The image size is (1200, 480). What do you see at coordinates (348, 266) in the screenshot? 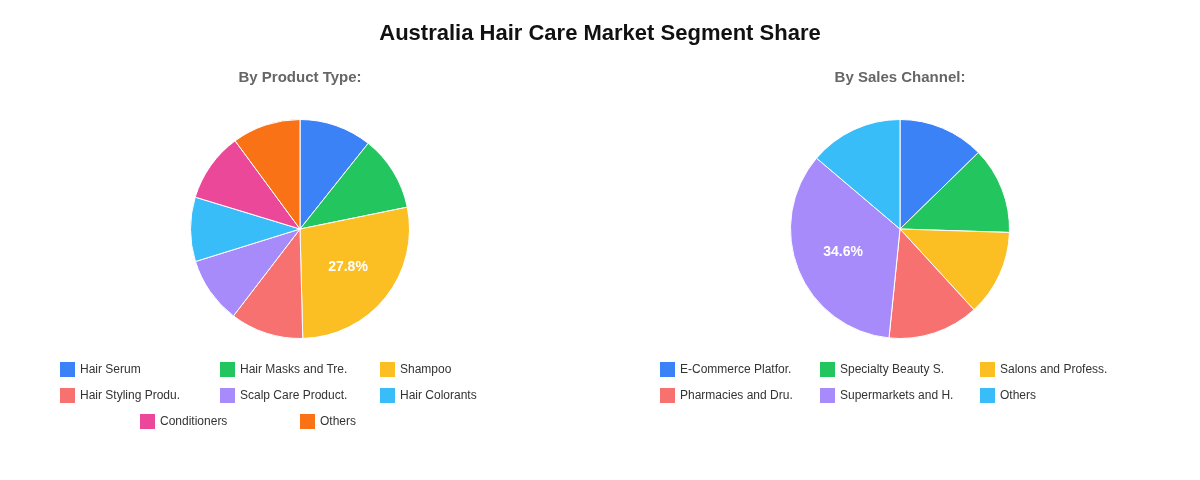
I see `data-label: 27.8%` at bounding box center [348, 266].